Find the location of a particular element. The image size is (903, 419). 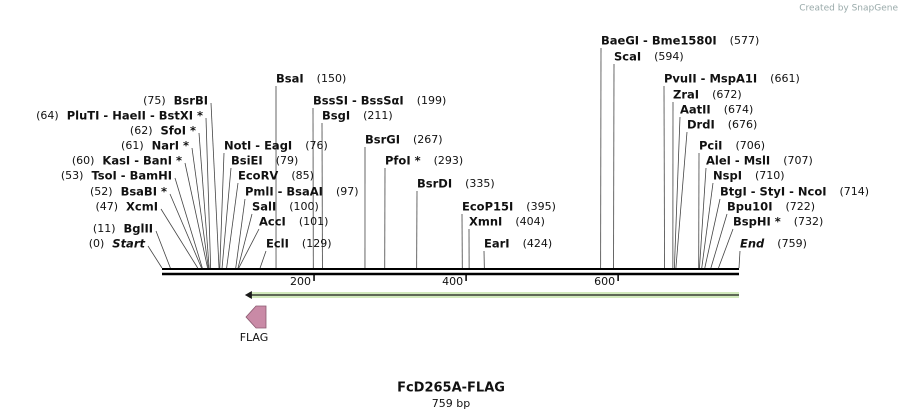

site-position: (129) is located at coordinates (317, 243).